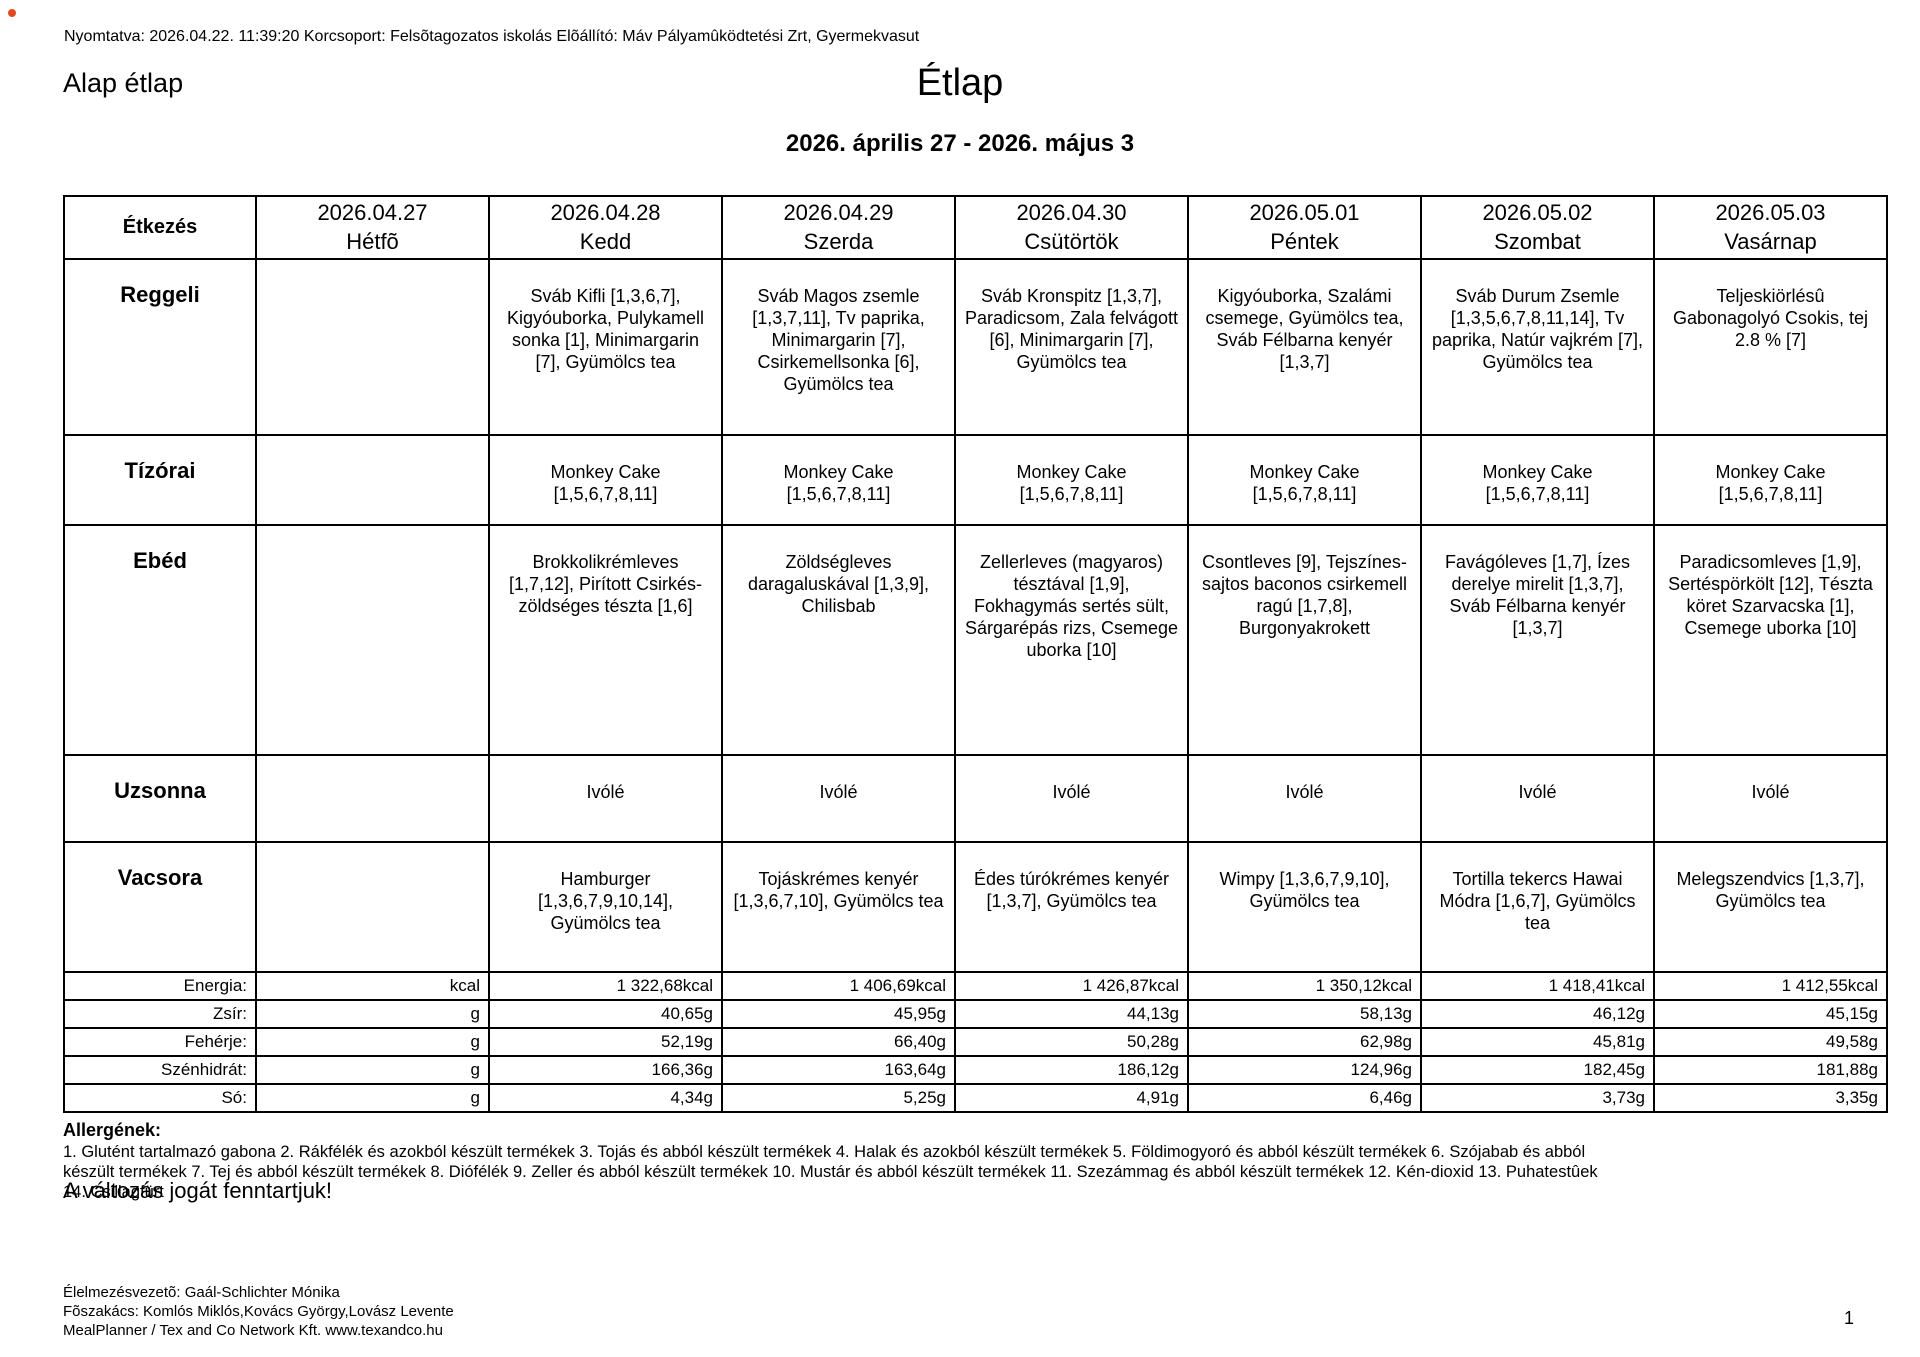  Describe the element at coordinates (1304, 480) in the screenshot. I see `meal-cell-tízórai-péntek: Monkey Cake [1,5,6,7,8,11]` at that location.